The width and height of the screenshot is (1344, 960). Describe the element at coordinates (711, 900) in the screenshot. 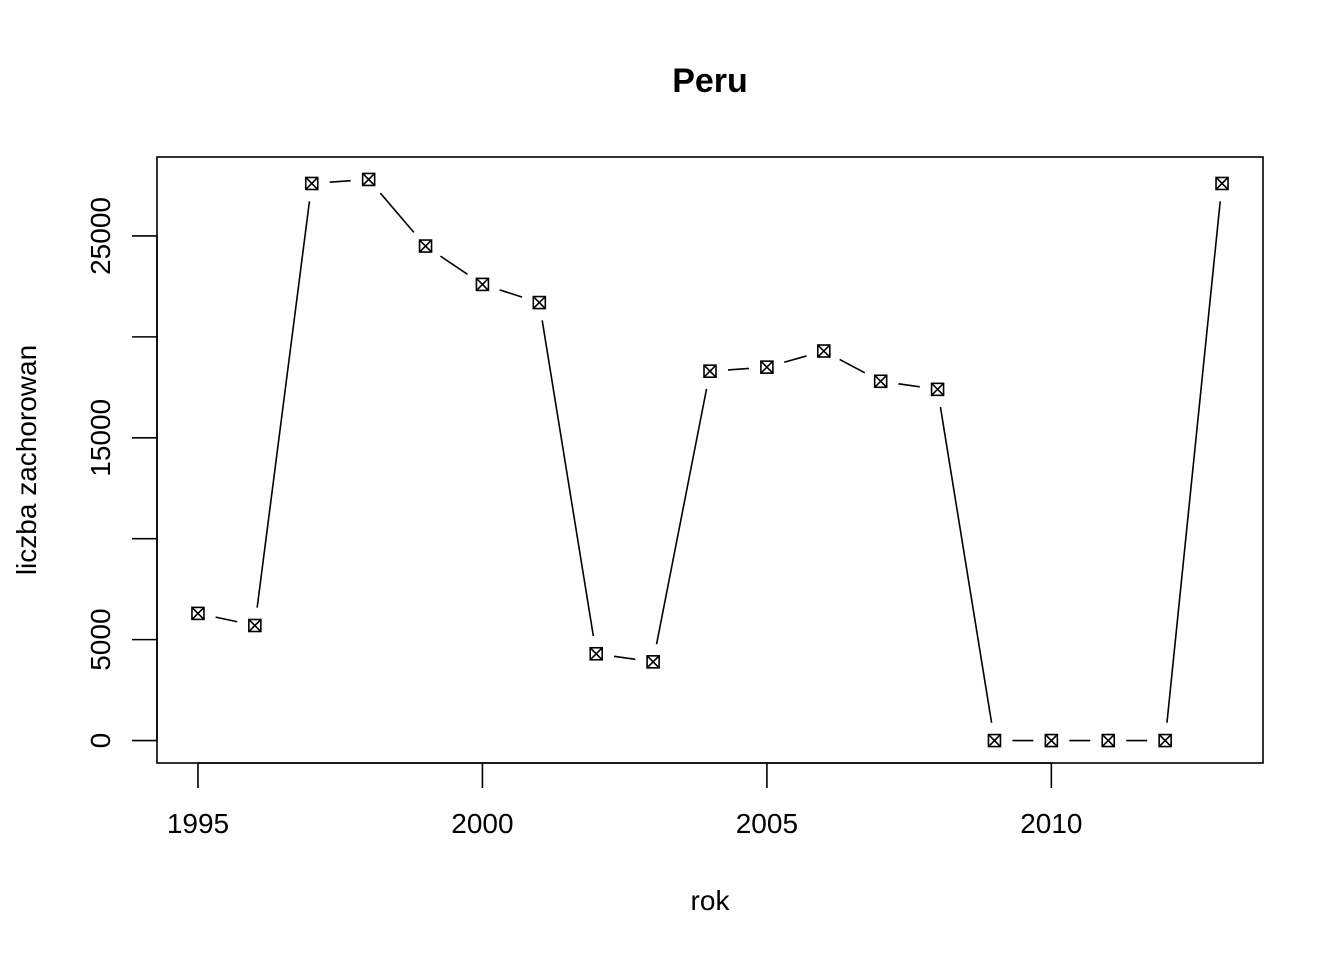

I see `x-axis-label: rok` at that location.